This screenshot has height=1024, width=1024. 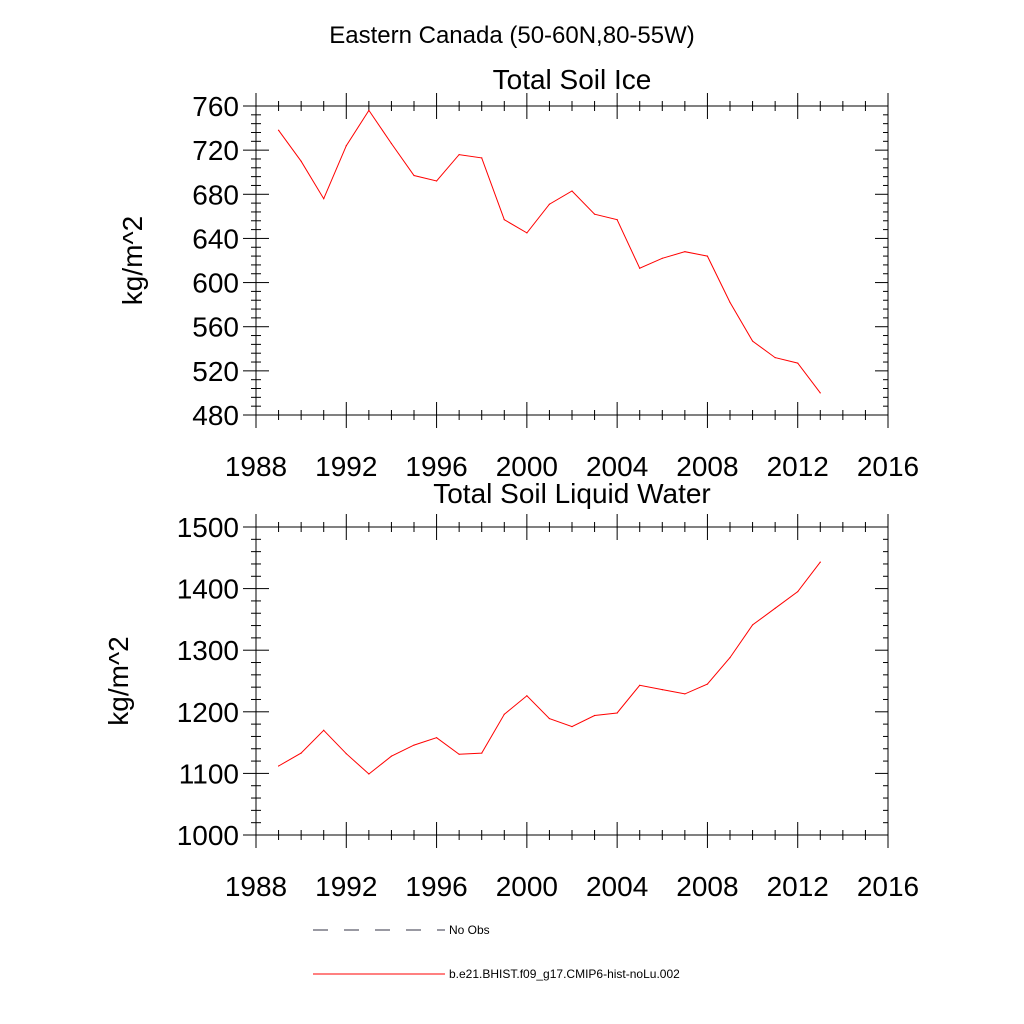 What do you see at coordinates (215, 238) in the screenshot?
I see `y-tick-label: 640` at bounding box center [215, 238].